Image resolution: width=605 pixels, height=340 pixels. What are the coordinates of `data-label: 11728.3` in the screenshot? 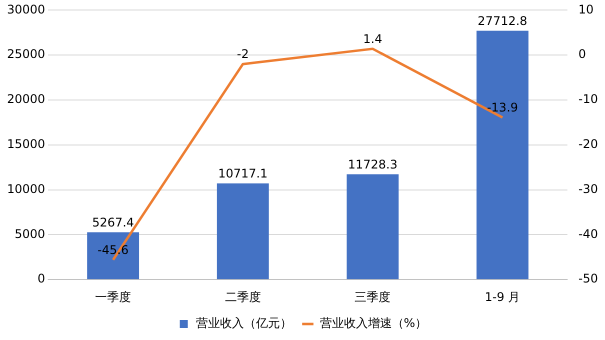 It's located at (373, 164).